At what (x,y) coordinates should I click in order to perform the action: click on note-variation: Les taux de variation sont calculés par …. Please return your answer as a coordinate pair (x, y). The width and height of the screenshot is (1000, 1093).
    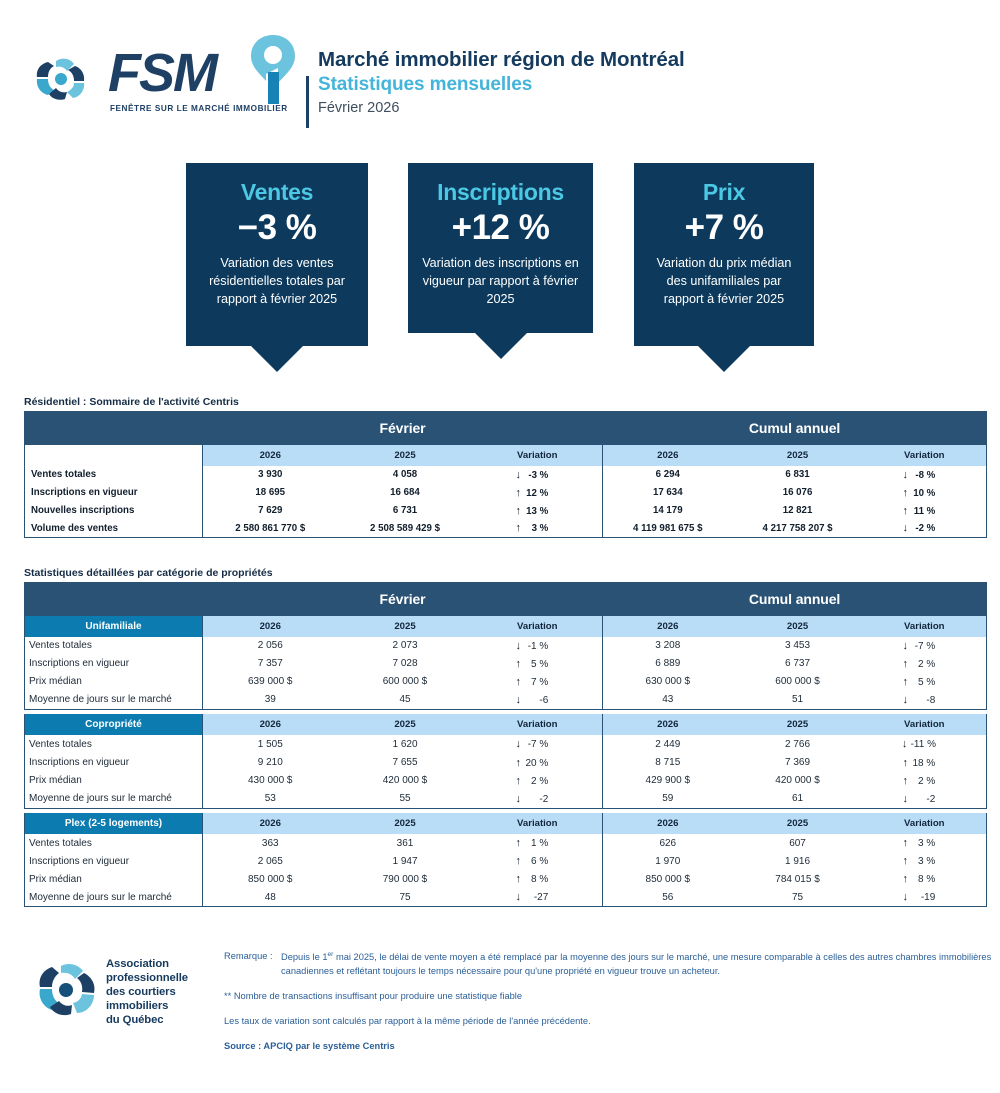
    Looking at the image, I should click on (407, 1020).